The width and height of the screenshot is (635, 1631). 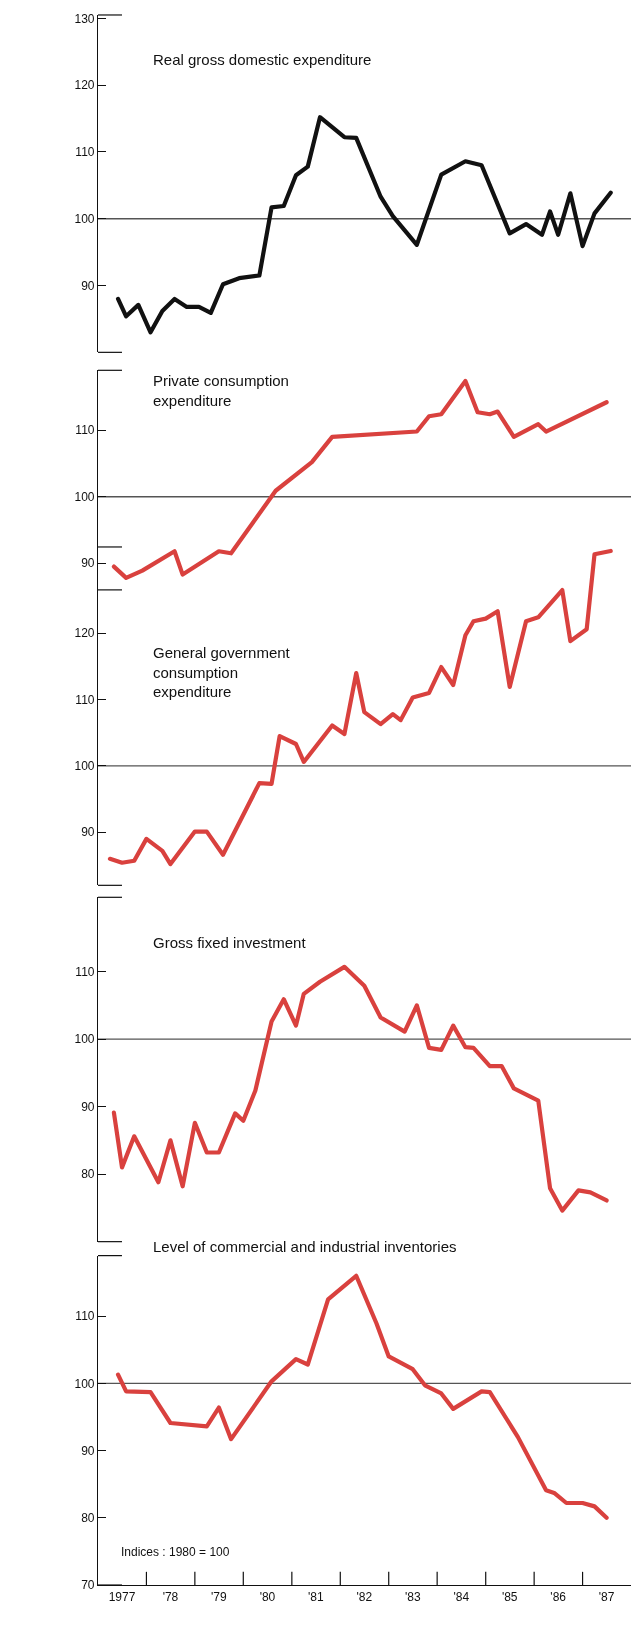 I want to click on x-tick-label: '82, so click(x=364, y=1596).